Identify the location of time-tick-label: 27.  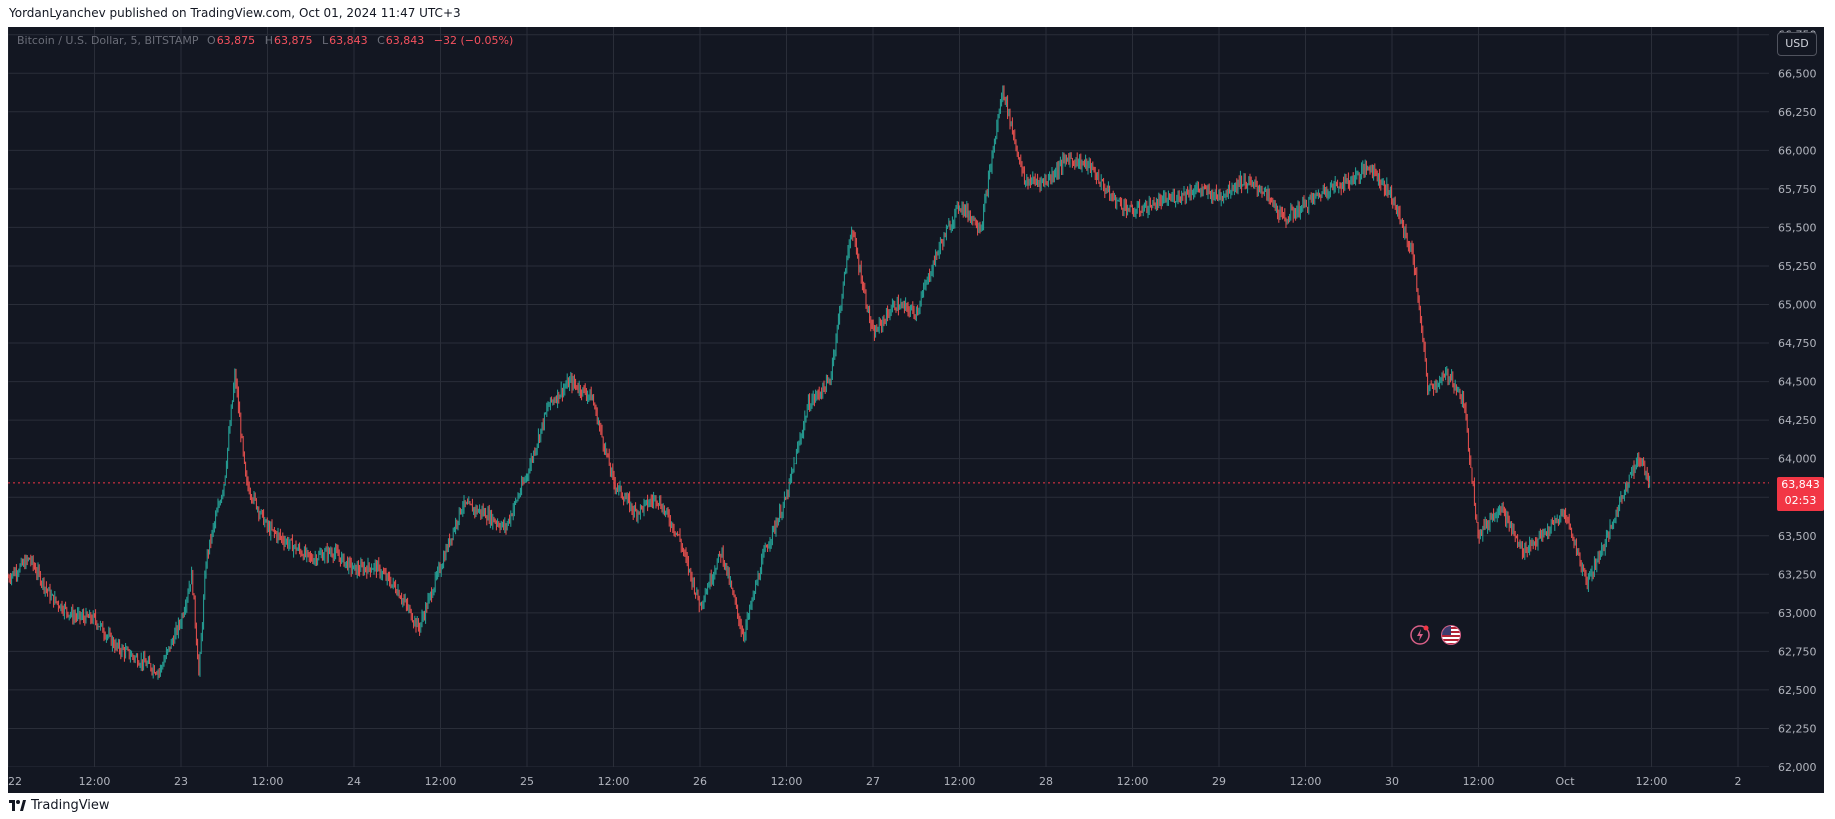
(873, 781).